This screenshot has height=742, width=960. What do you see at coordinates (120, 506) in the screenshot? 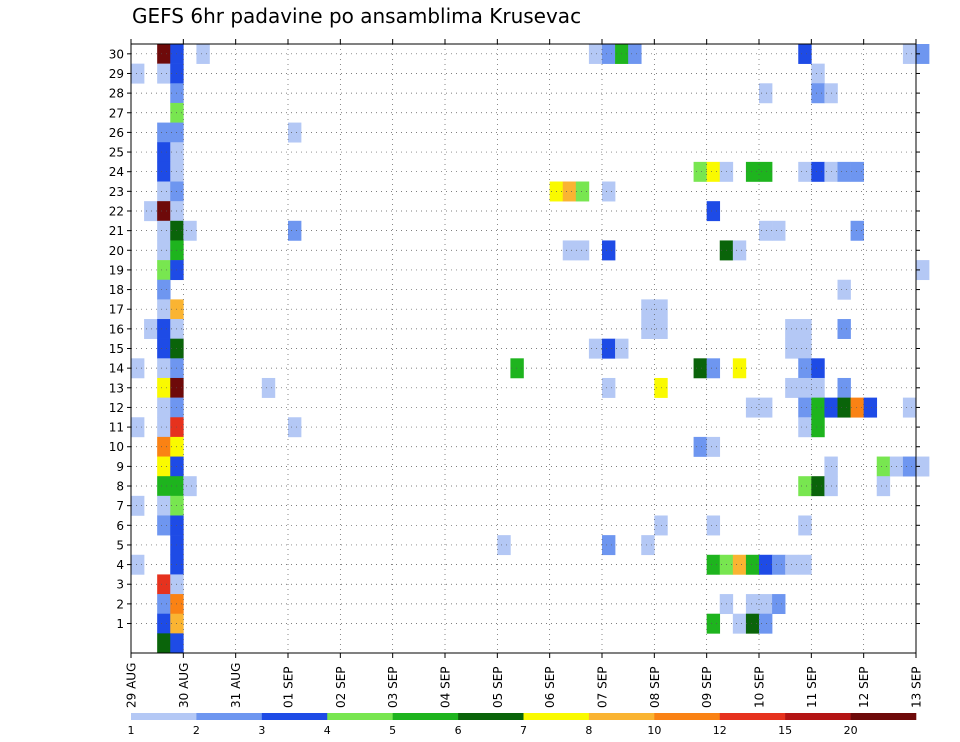
I see `y-tick-label: 7` at bounding box center [120, 506].